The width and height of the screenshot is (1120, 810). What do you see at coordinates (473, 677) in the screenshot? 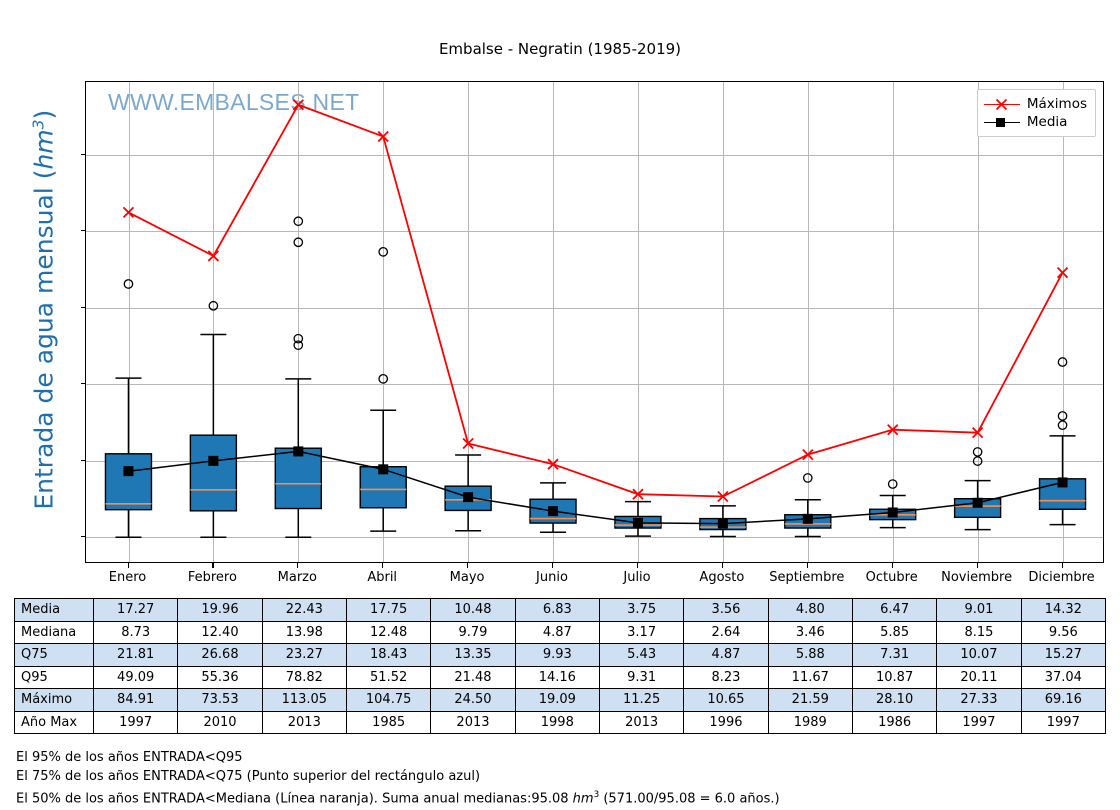
I see `table-cell: 21.48` at bounding box center [473, 677].